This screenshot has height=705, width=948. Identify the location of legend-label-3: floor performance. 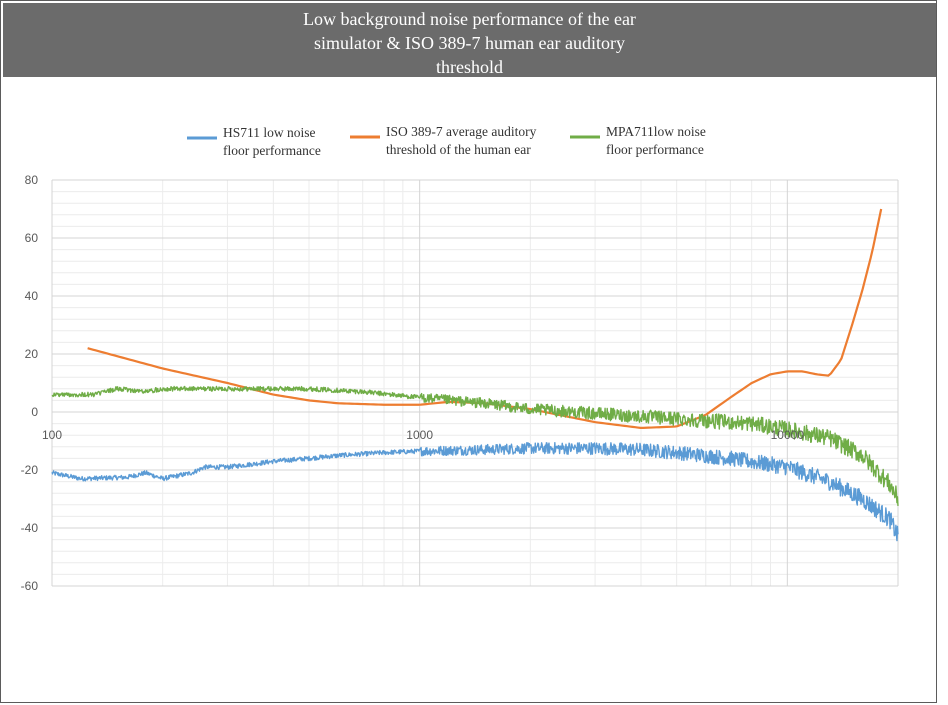
(655, 149).